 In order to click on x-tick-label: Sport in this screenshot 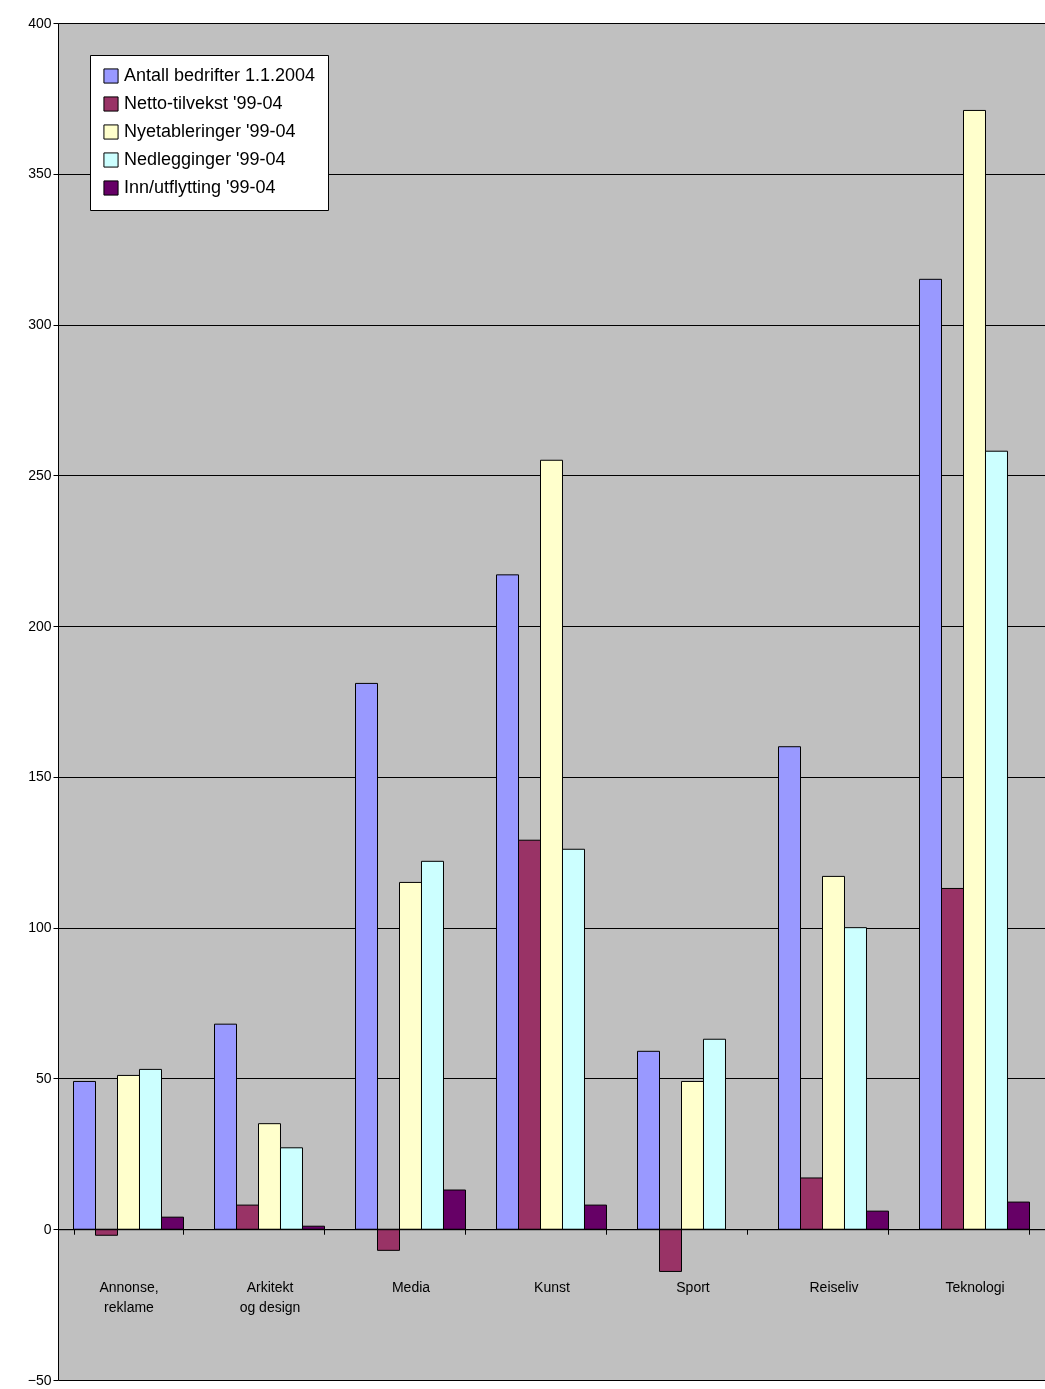, I will do `click(693, 1286)`.